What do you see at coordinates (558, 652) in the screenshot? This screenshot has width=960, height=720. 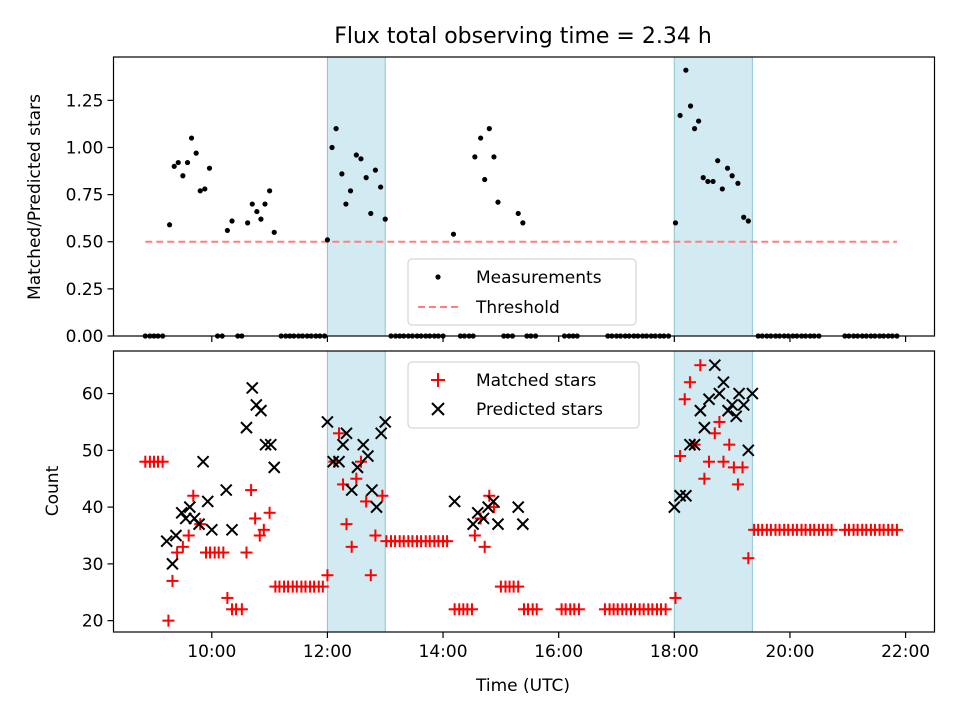 I see `x-tick-label: 16:00` at bounding box center [558, 652].